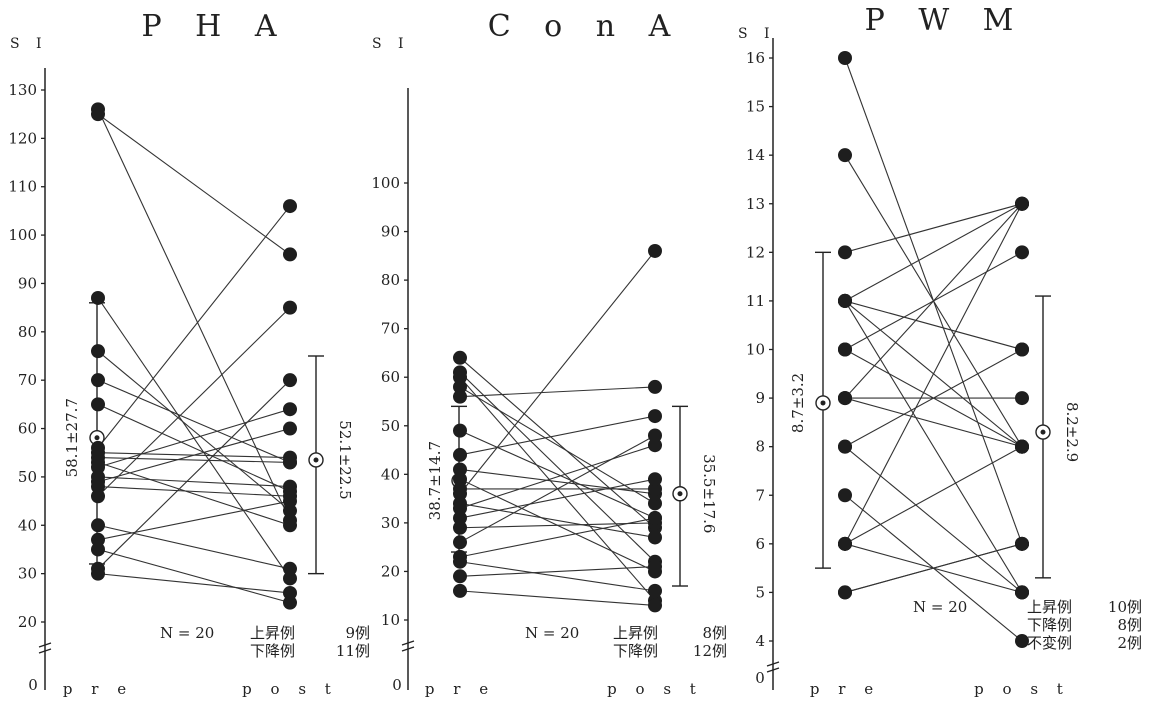  Describe the element at coordinates (714, 633) in the screenshot. I see `panel2-note-value: 8例` at that location.